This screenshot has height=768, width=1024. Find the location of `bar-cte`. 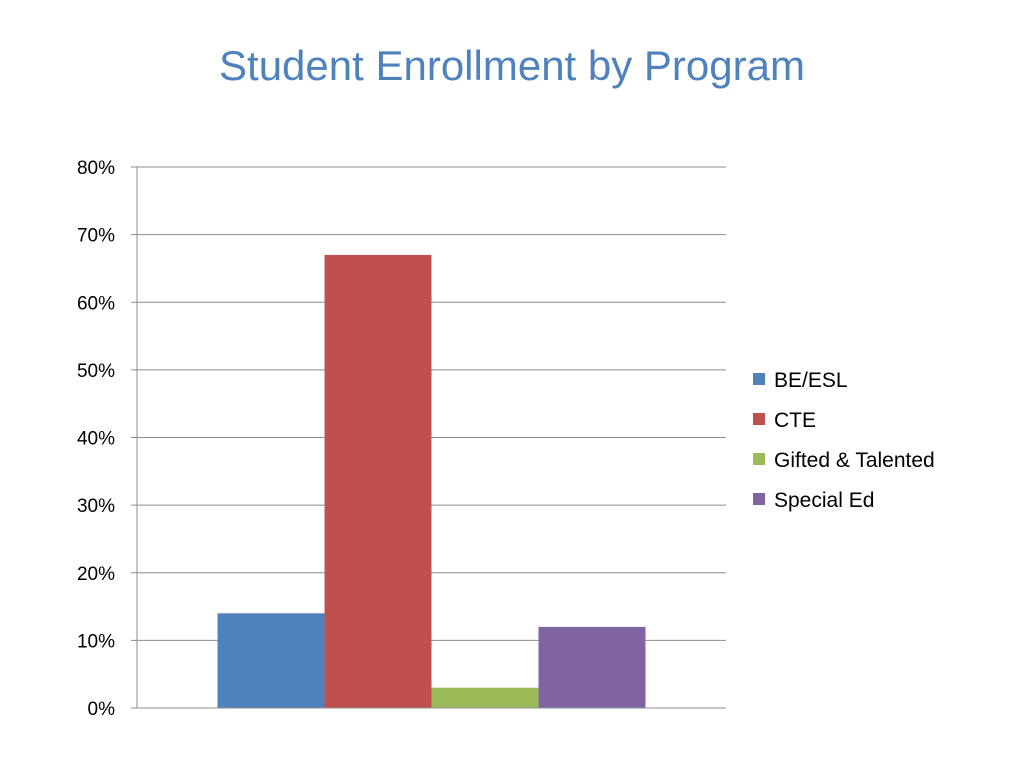

bar-cte is located at coordinates (378, 481).